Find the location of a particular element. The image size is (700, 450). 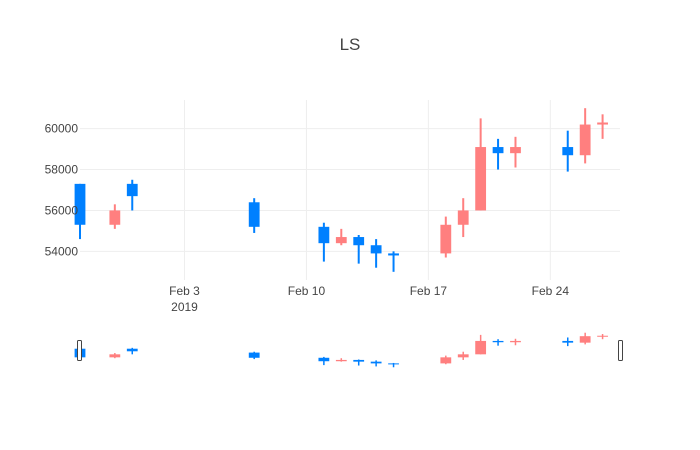

x-tick-label: Feb 3 is located at coordinates (184, 291).